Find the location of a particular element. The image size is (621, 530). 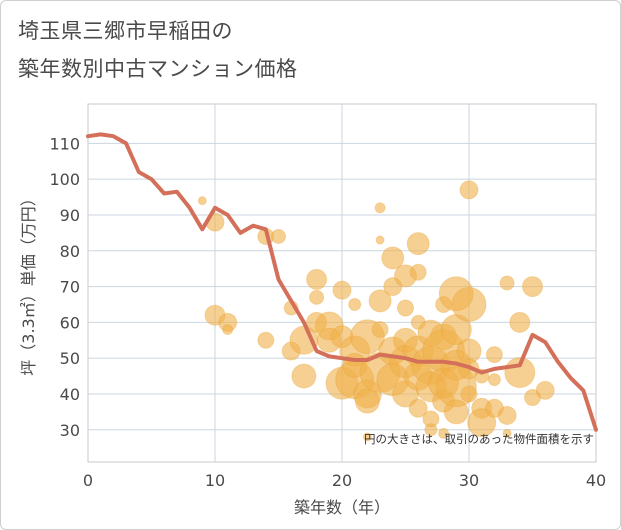

y-tick-label: 50 is located at coordinates (70, 358).